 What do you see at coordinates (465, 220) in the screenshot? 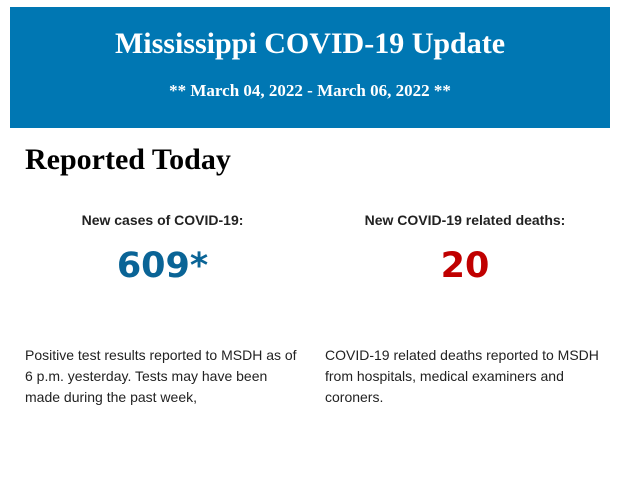
I see `new-deaths-label: New COVID-19 related deaths:` at bounding box center [465, 220].